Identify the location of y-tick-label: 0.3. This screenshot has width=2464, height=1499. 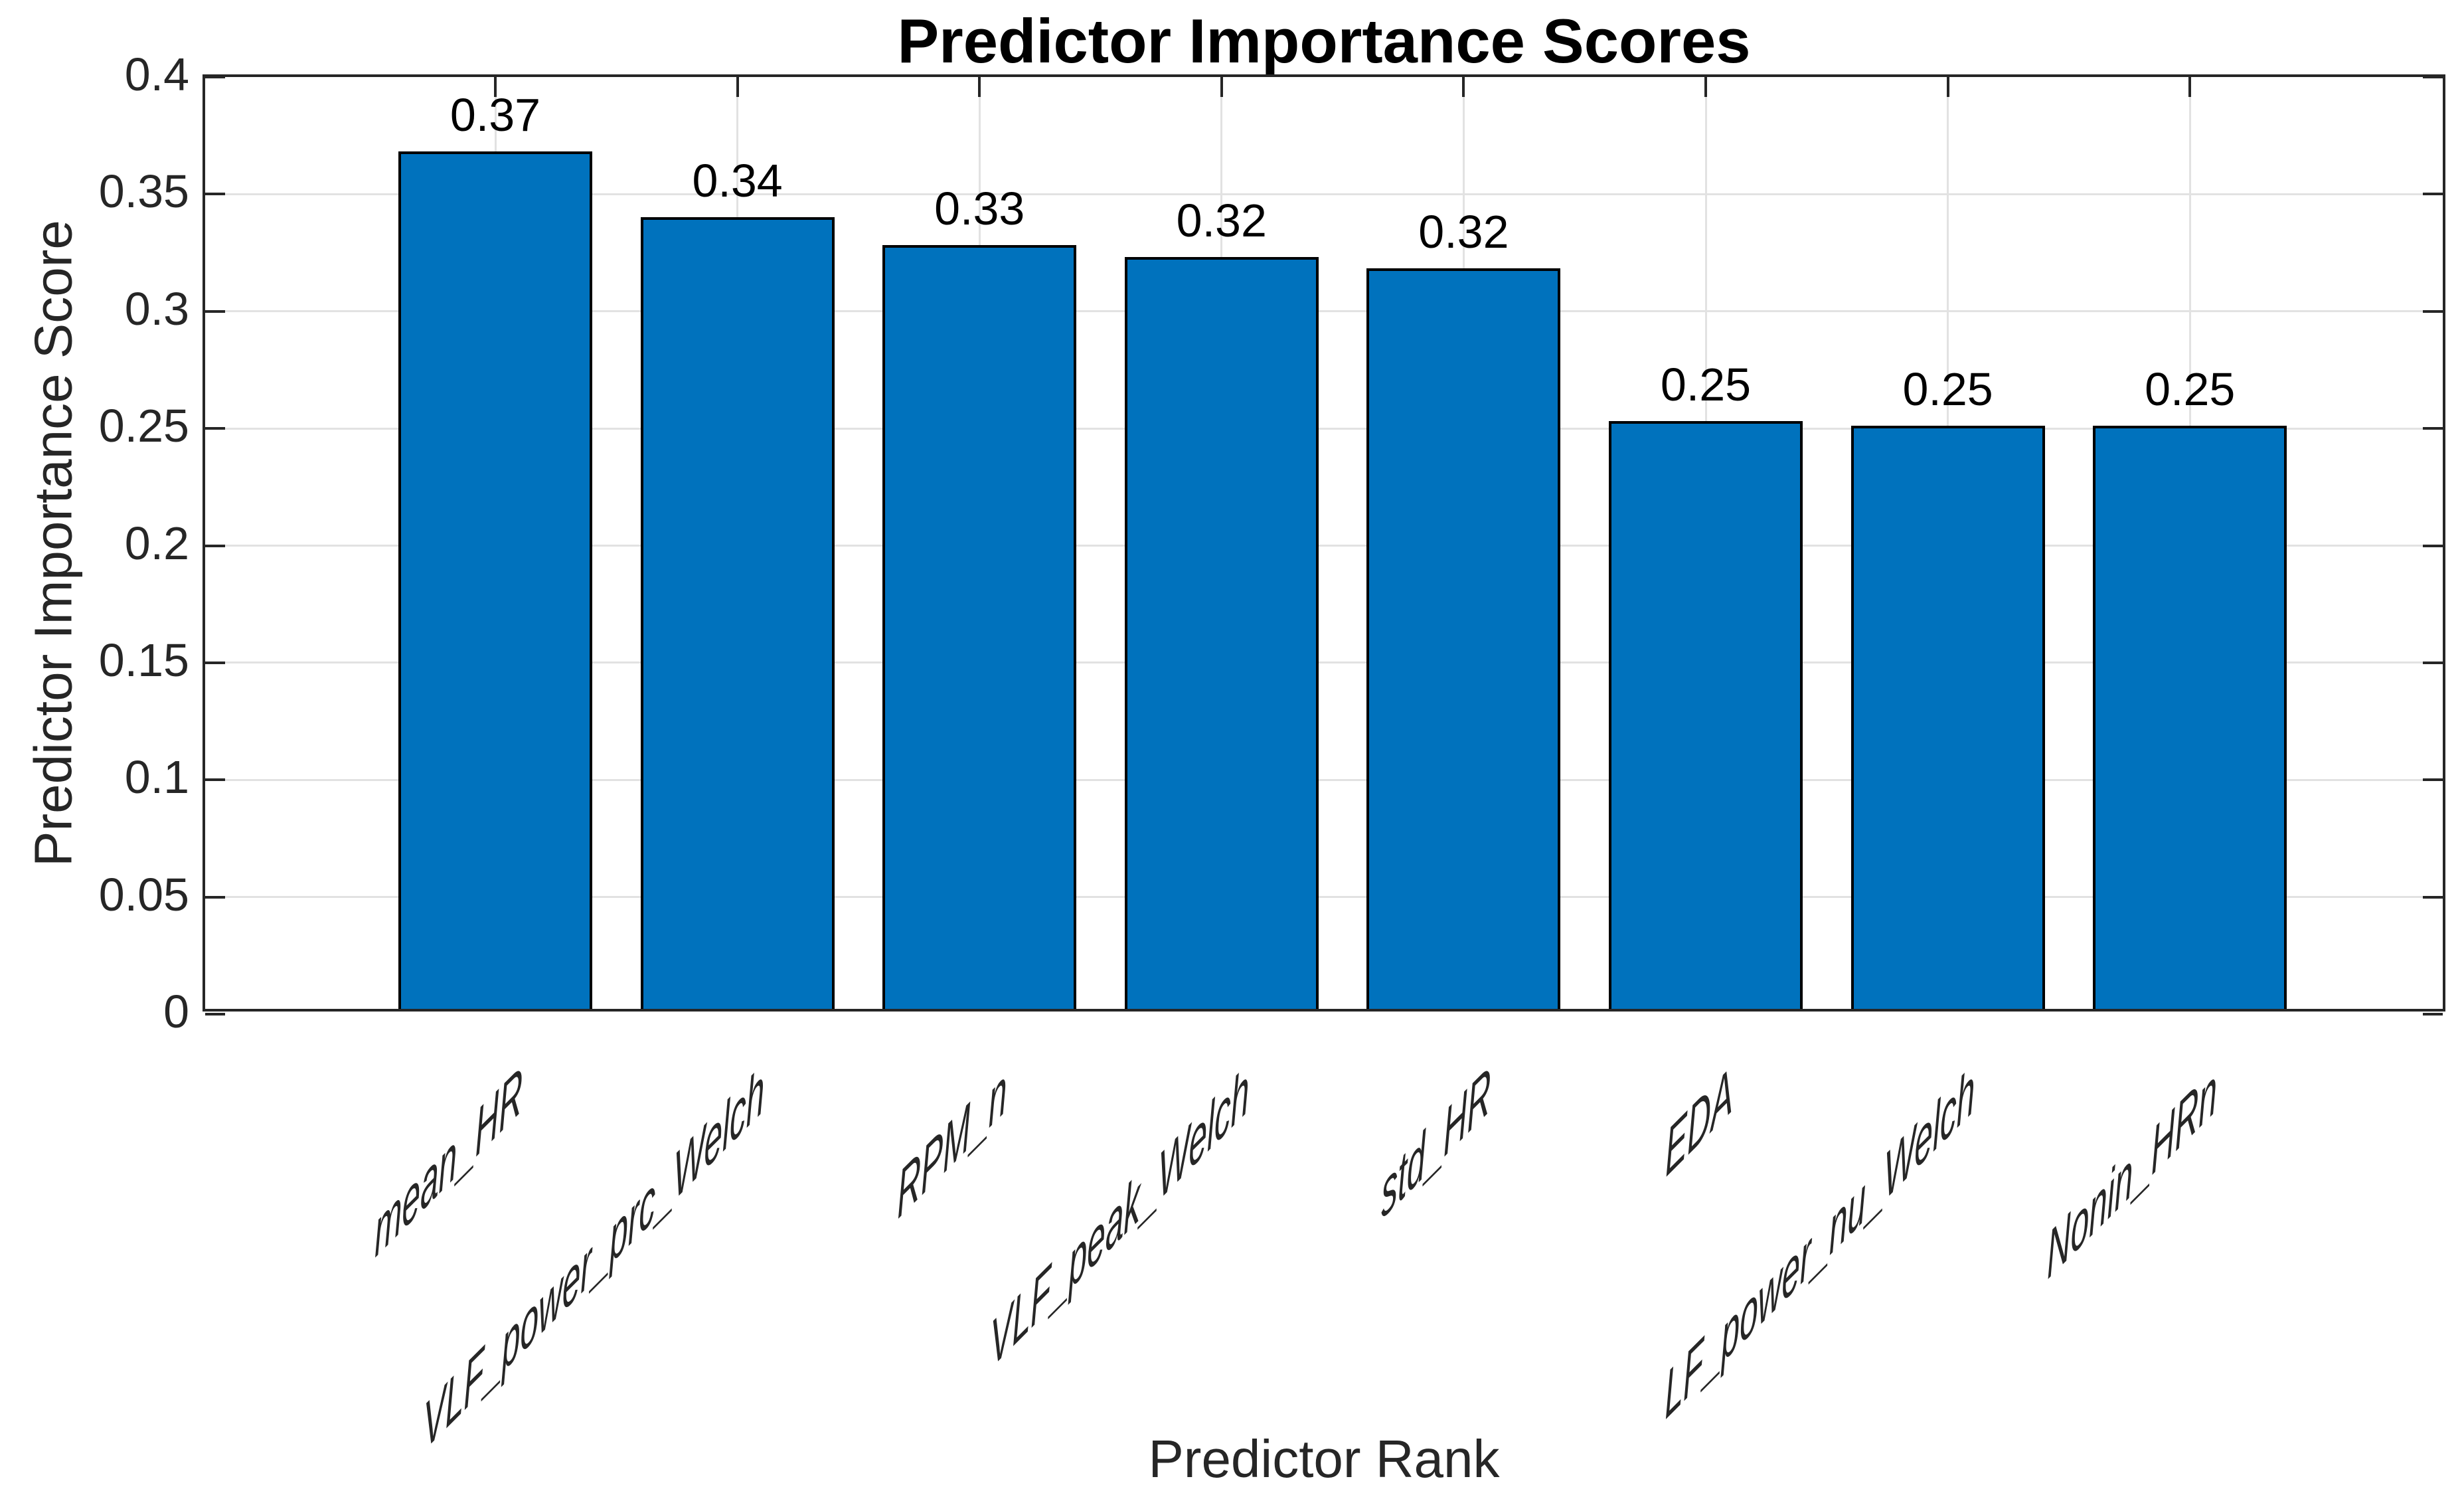
(156, 308).